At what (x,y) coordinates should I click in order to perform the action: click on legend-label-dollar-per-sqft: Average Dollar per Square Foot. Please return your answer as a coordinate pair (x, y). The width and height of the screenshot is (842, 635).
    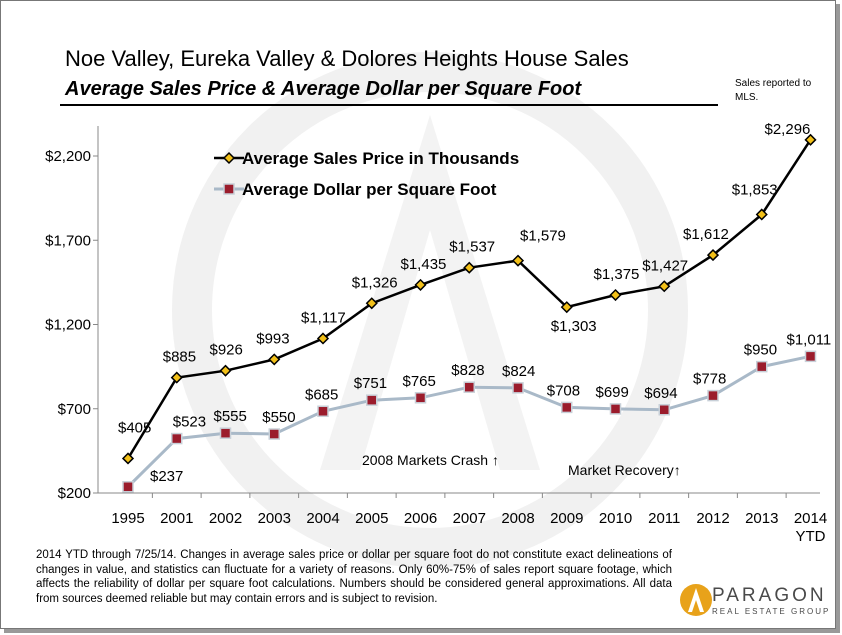
    Looking at the image, I should click on (369, 189).